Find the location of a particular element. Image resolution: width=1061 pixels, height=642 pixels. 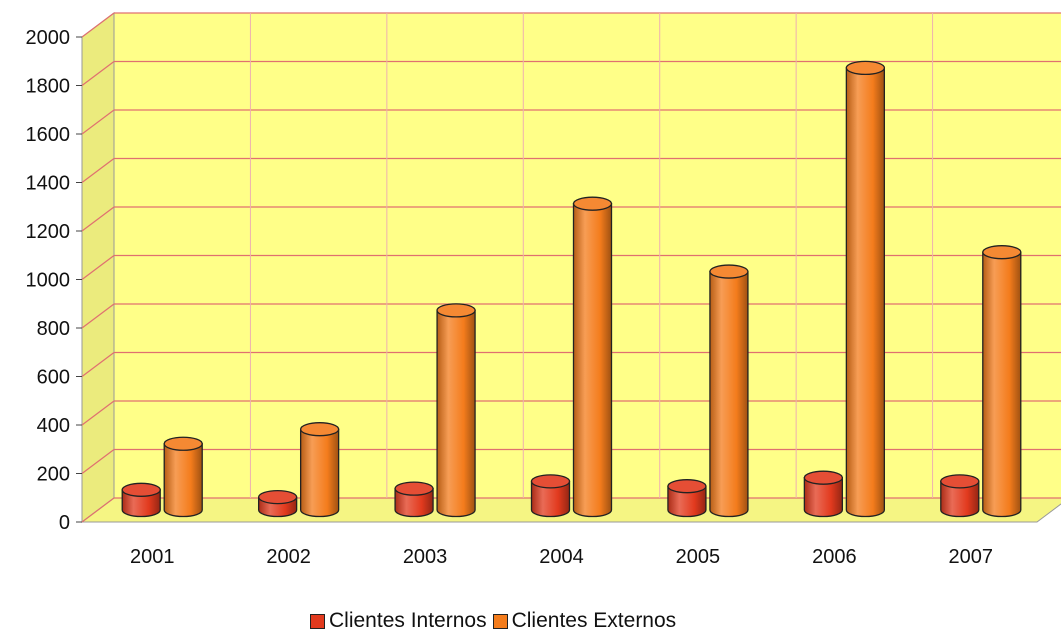

x-axis-ticks: 2001 2002 2003 2004 2005 2006 2007 is located at coordinates (561, 557).